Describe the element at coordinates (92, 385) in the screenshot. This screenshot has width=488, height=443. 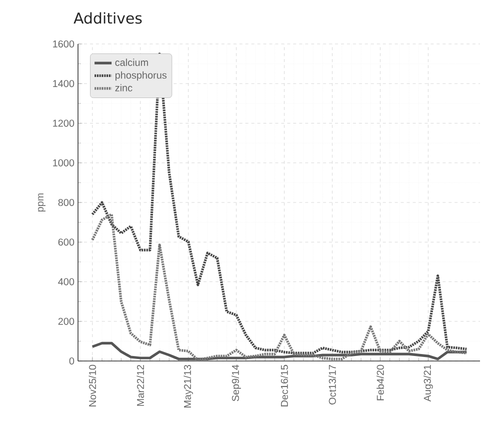
I see `x-tick-label: Nov25/10` at that location.